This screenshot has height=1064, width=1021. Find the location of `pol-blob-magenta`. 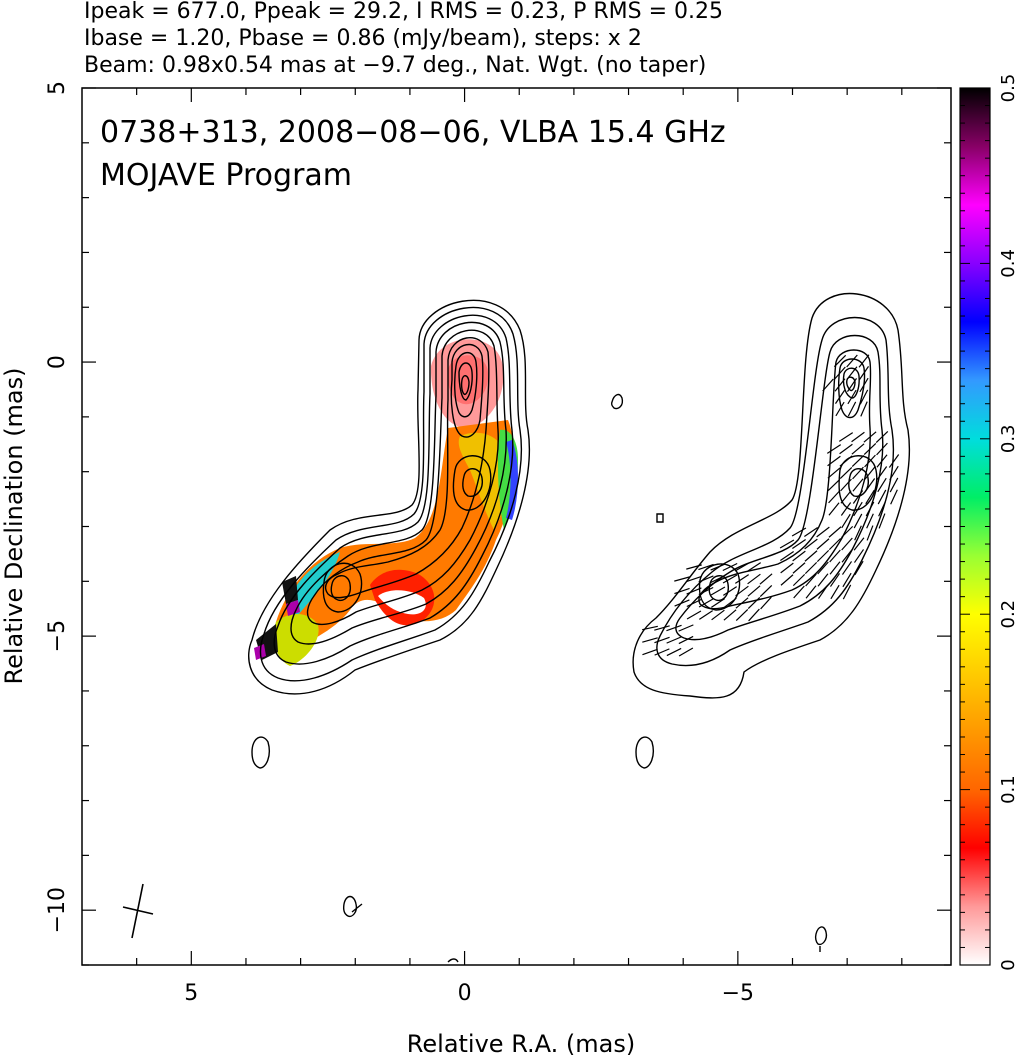

pol-blob-magenta is located at coordinates (277, 630).